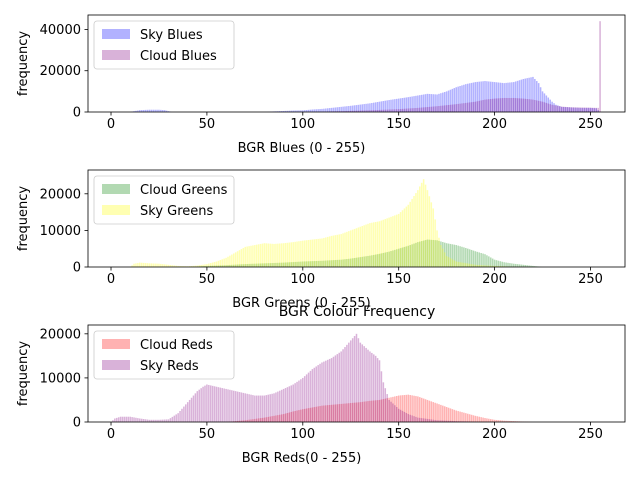  Describe the element at coordinates (302, 124) in the screenshot. I see `x-tick-label: 100` at that location.